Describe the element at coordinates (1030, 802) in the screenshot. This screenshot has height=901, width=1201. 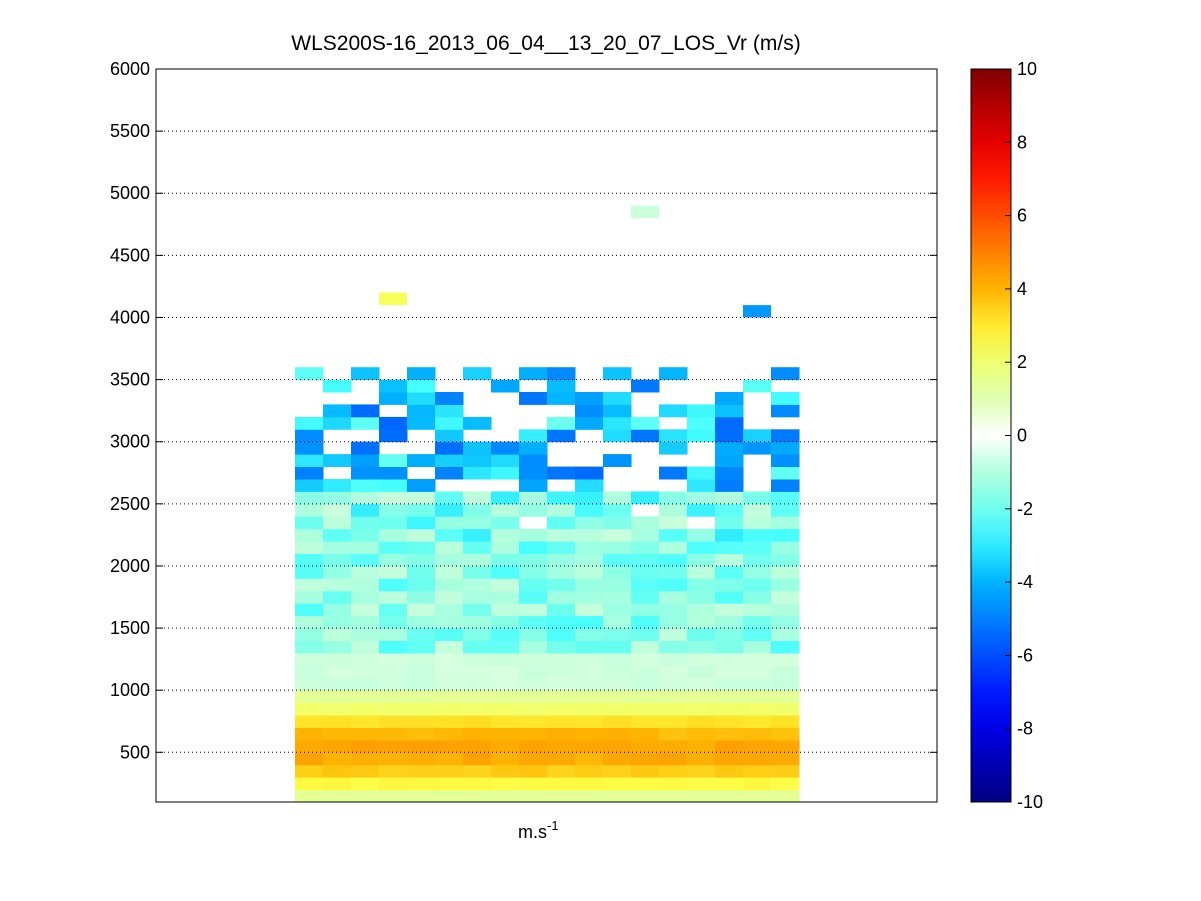
I see `colorbar-tick-label: -10` at that location.